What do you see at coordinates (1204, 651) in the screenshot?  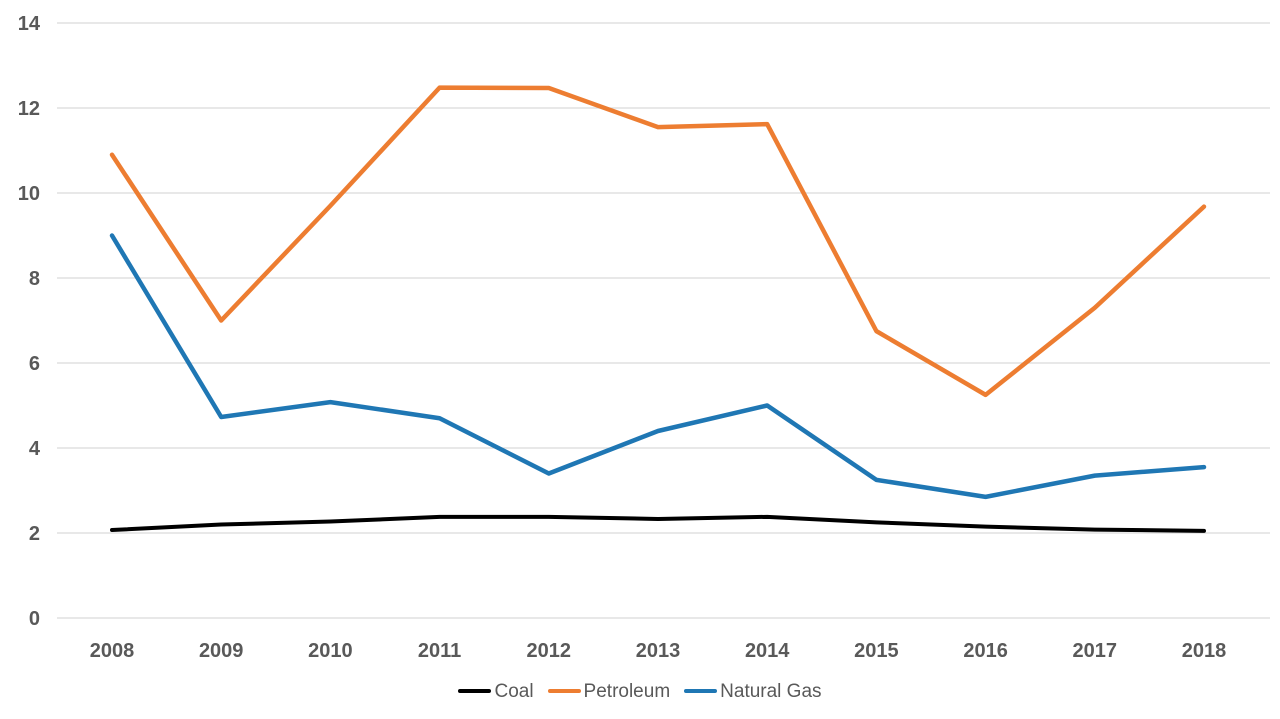 I see `x-tick-label: 2018` at bounding box center [1204, 651].